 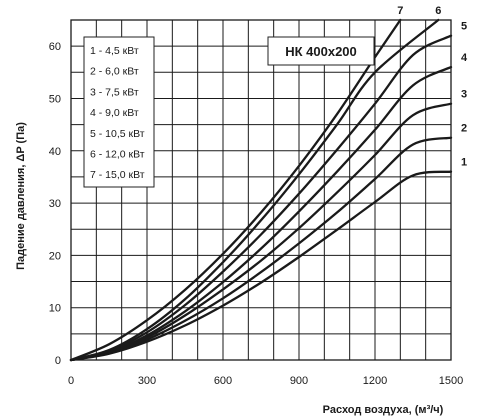 What do you see at coordinates (117, 175) in the screenshot?
I see `legend-entry-7: 7 - 15,0 кВт` at bounding box center [117, 175].